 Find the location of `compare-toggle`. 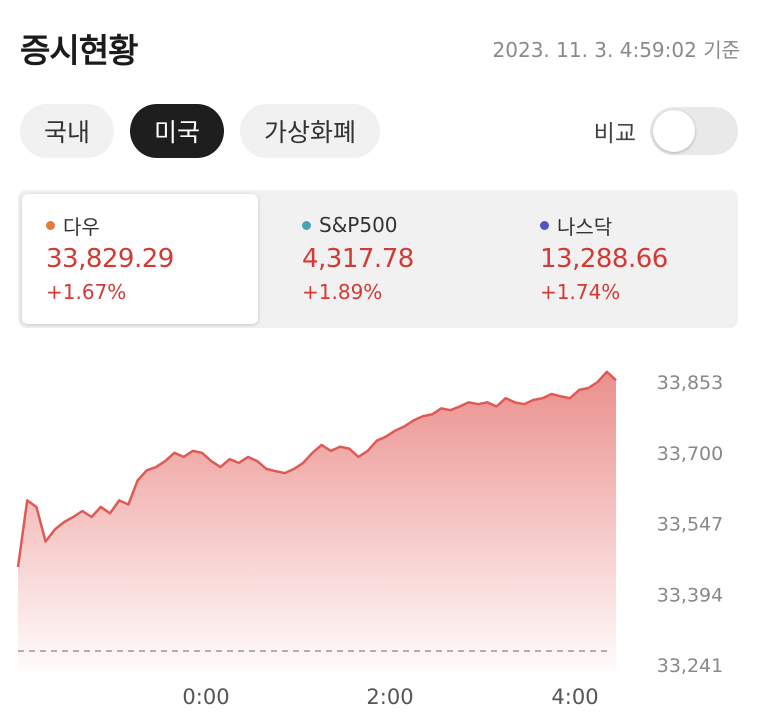

compare-toggle is located at coordinates (694, 131).